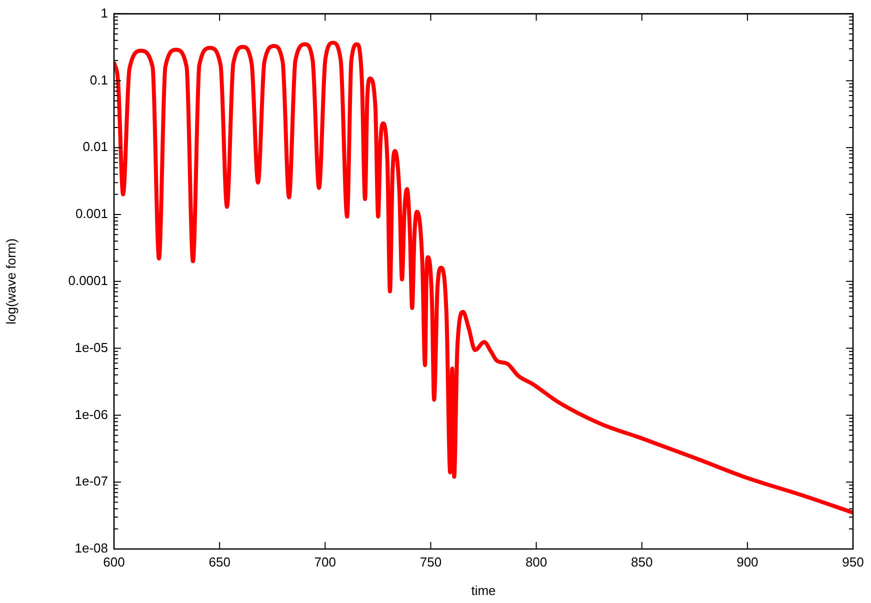 This screenshot has width=871, height=603. What do you see at coordinates (99, 80) in the screenshot?
I see `y-tick-label: 0.1` at bounding box center [99, 80].